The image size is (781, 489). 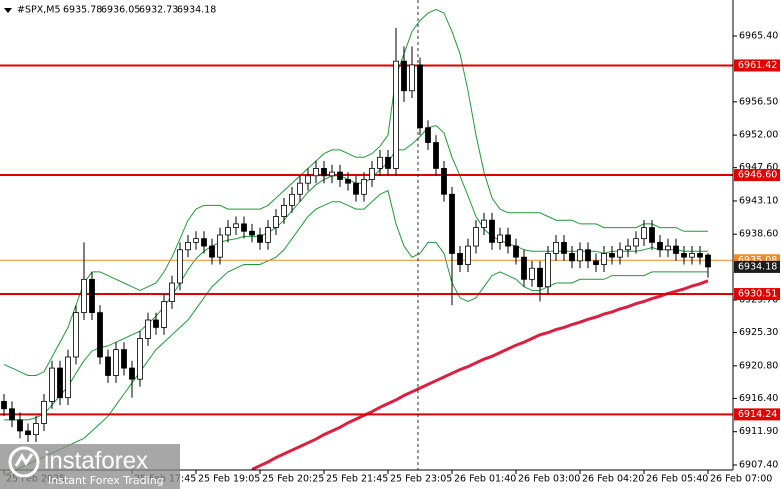 What do you see at coordinates (8, 10) in the screenshot?
I see `menu-triangle` at bounding box center [8, 10].